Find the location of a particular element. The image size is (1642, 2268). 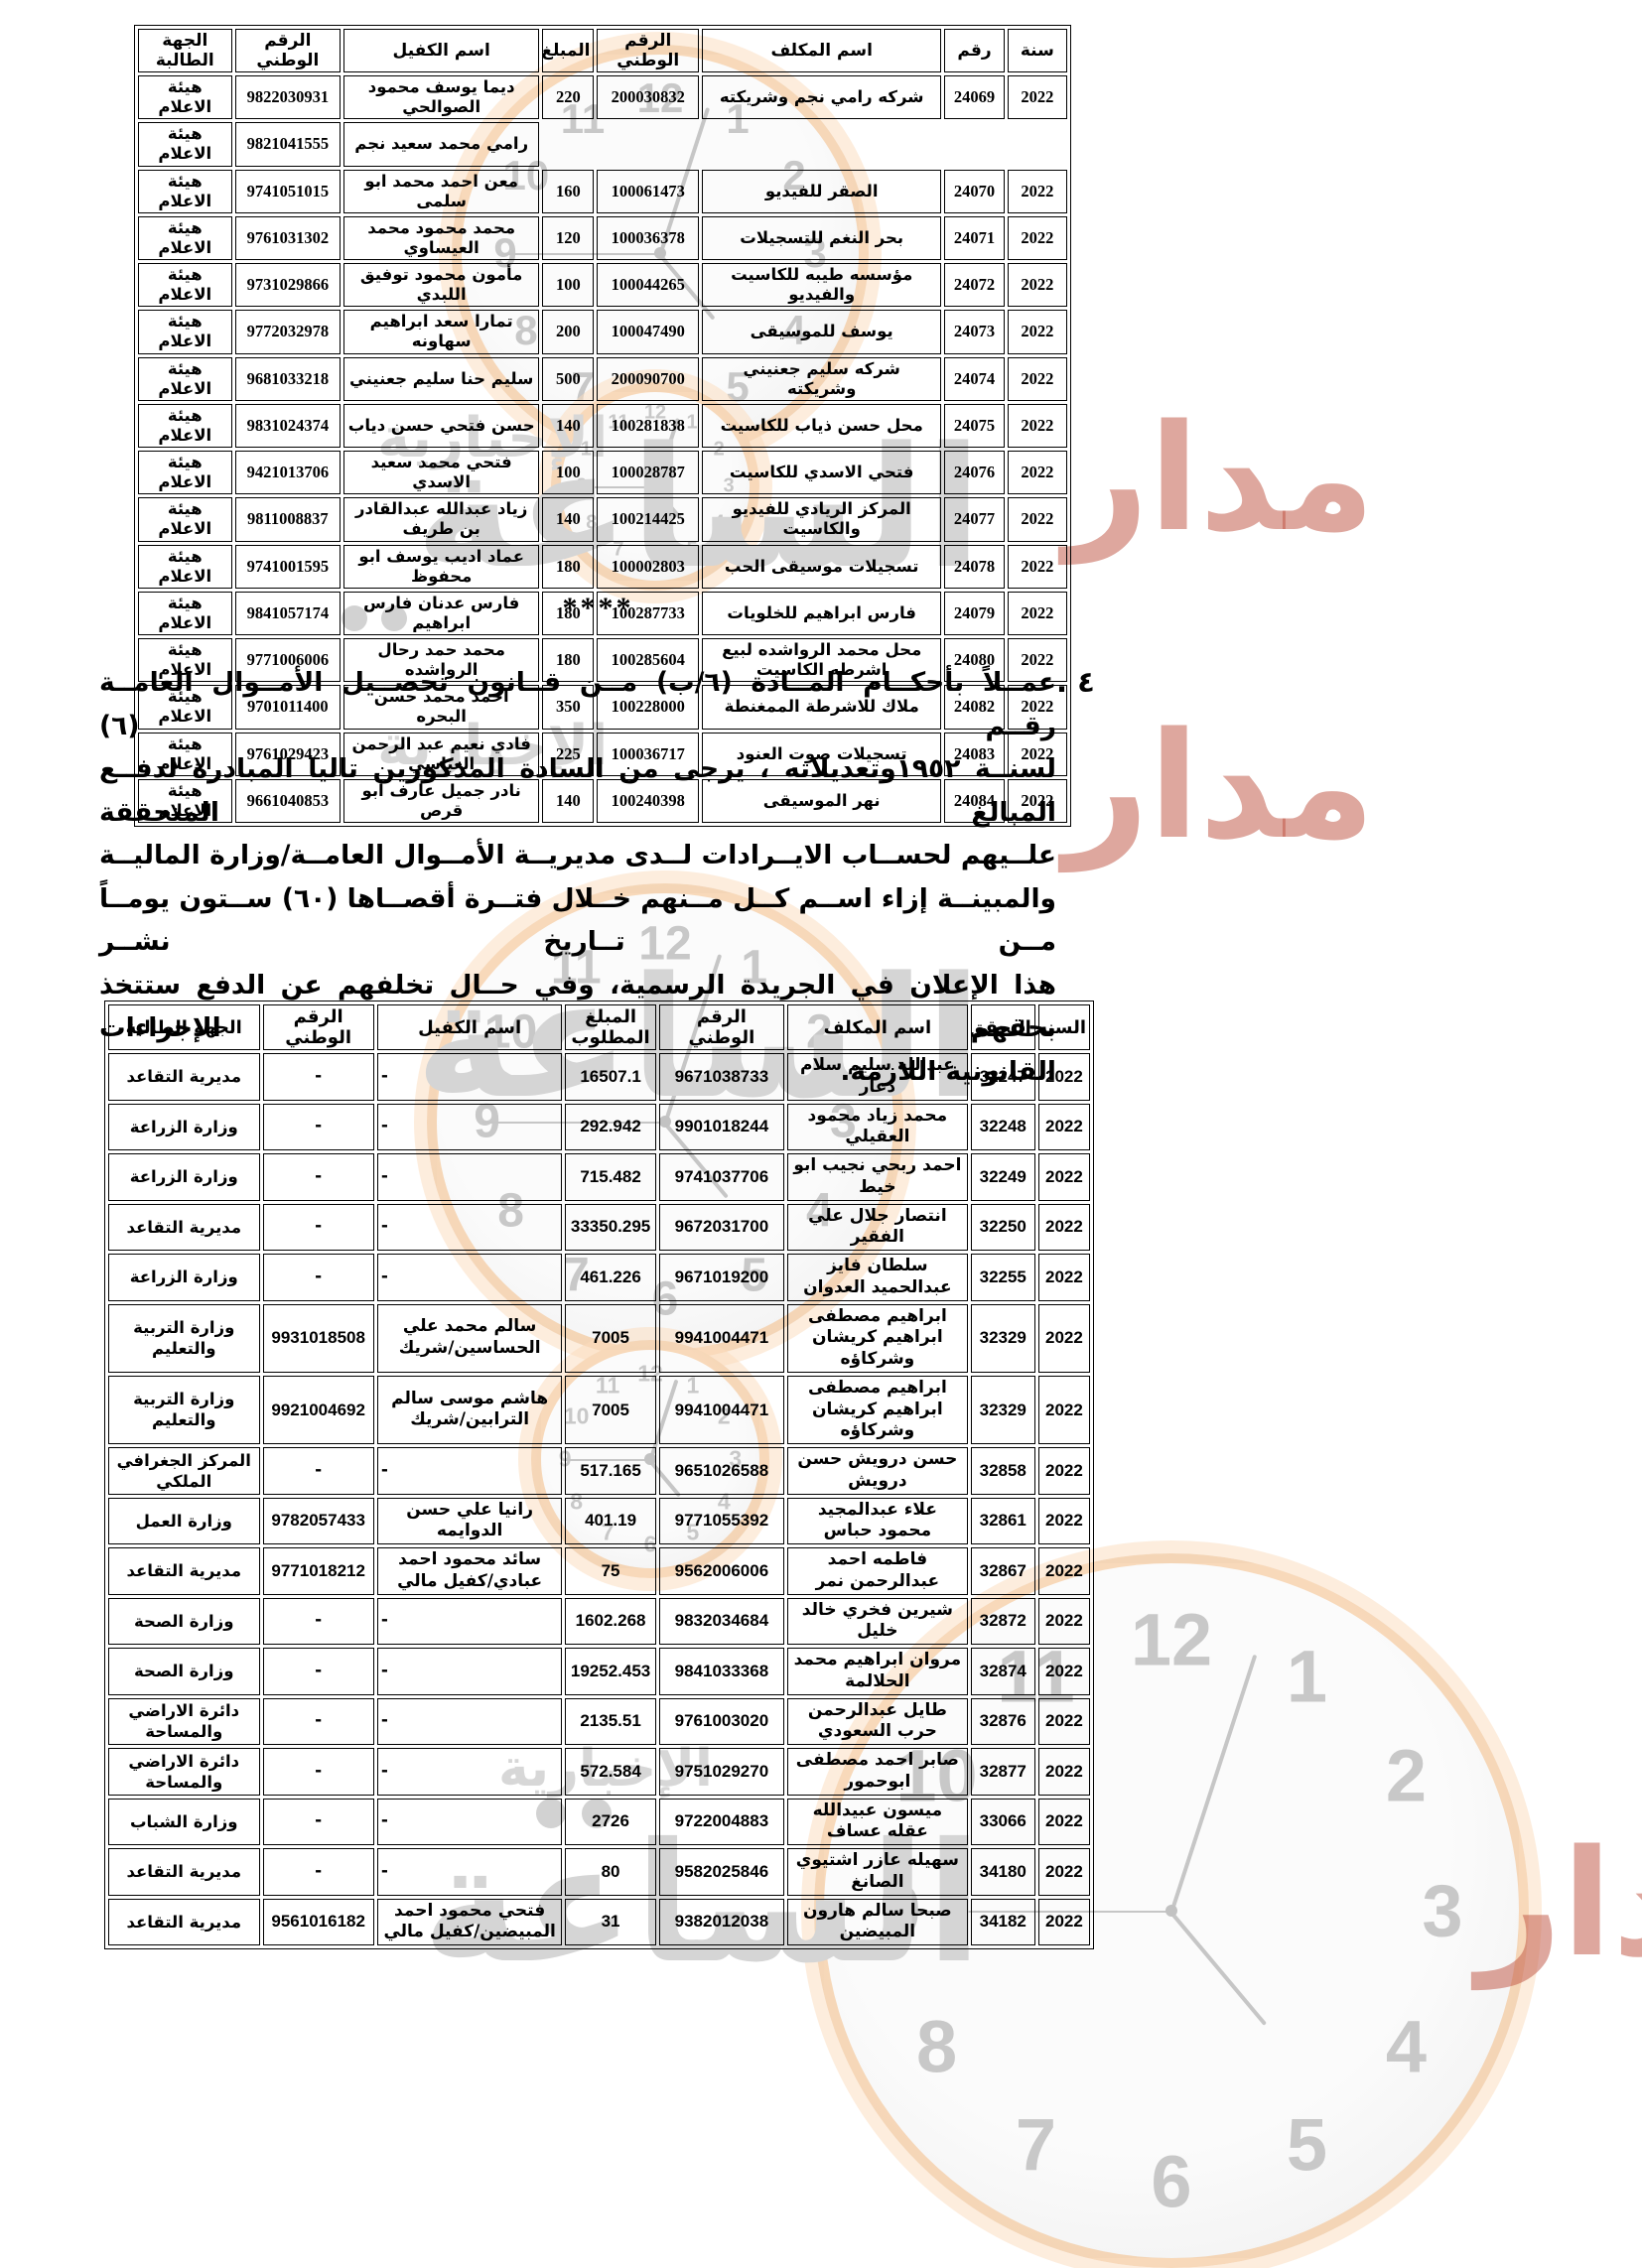

cell-taxpayer: سلطان فايز عبدالحميد العدوان is located at coordinates (877, 1278).